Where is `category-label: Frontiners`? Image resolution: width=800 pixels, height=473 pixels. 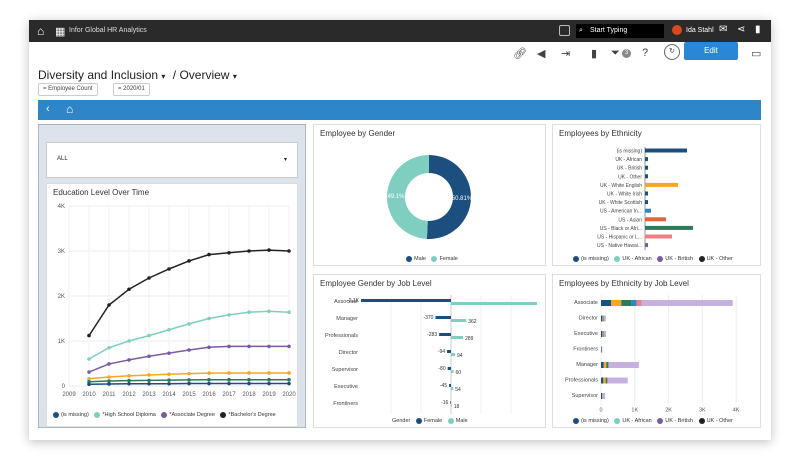
category-label: Frontiners is located at coordinates (585, 350).